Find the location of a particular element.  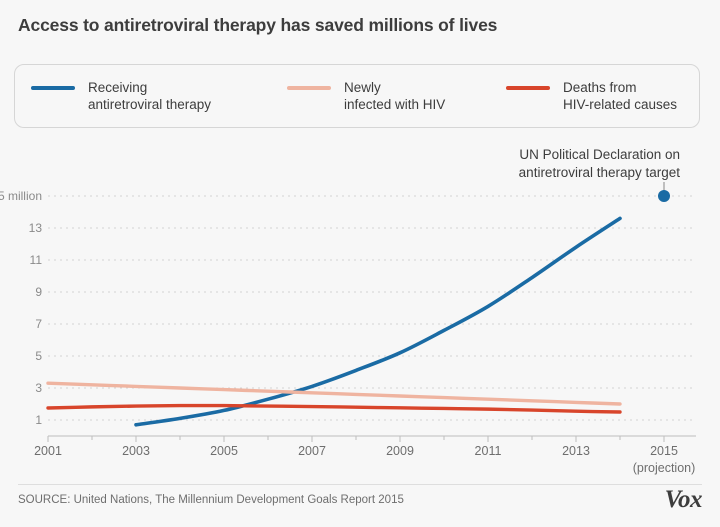

y-tick-label-1: 1 is located at coordinates (38, 420).